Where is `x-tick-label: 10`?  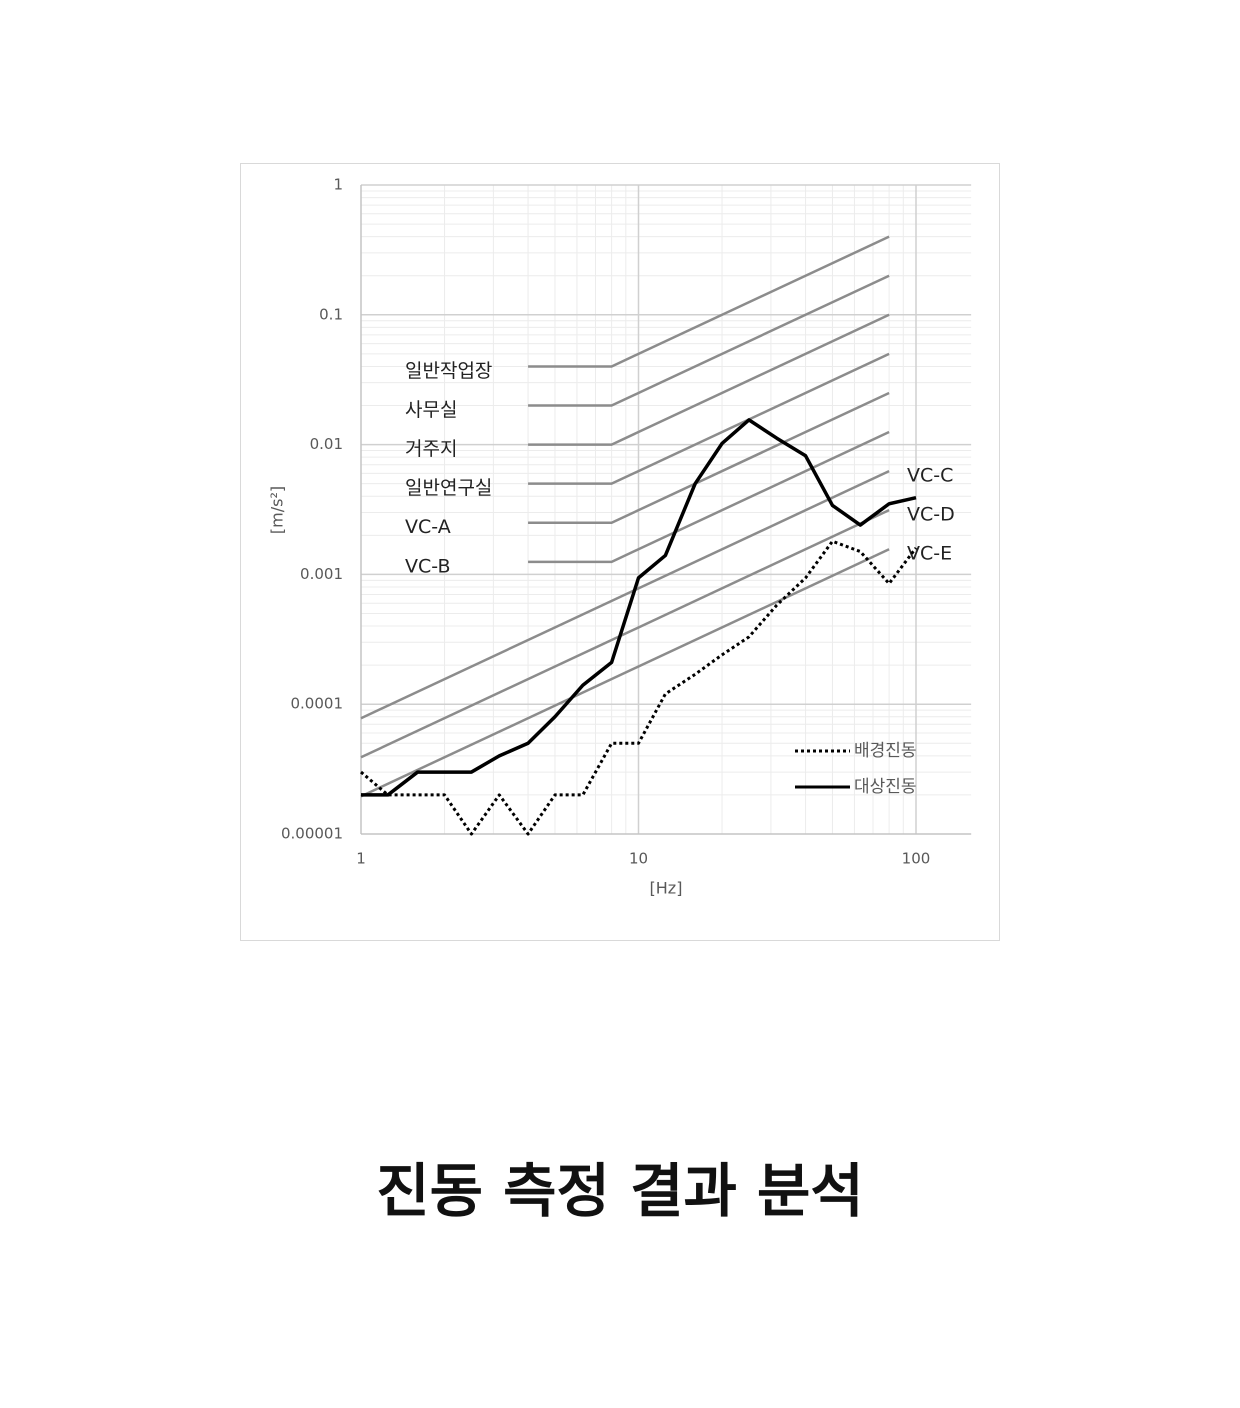
x-tick-label: 10 is located at coordinates (638, 859).